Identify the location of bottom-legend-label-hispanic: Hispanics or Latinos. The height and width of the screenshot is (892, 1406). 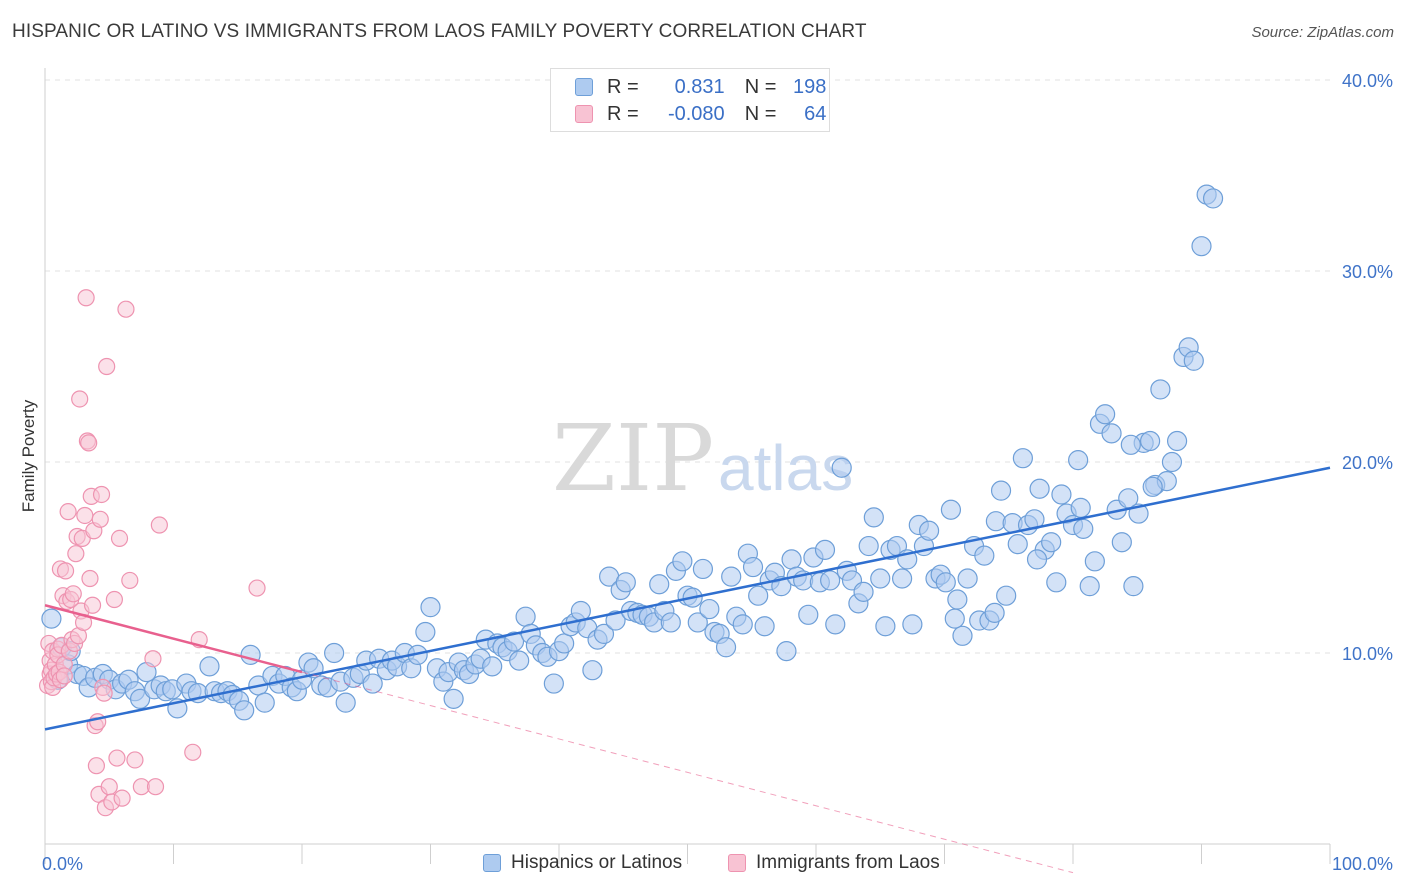
(597, 862).